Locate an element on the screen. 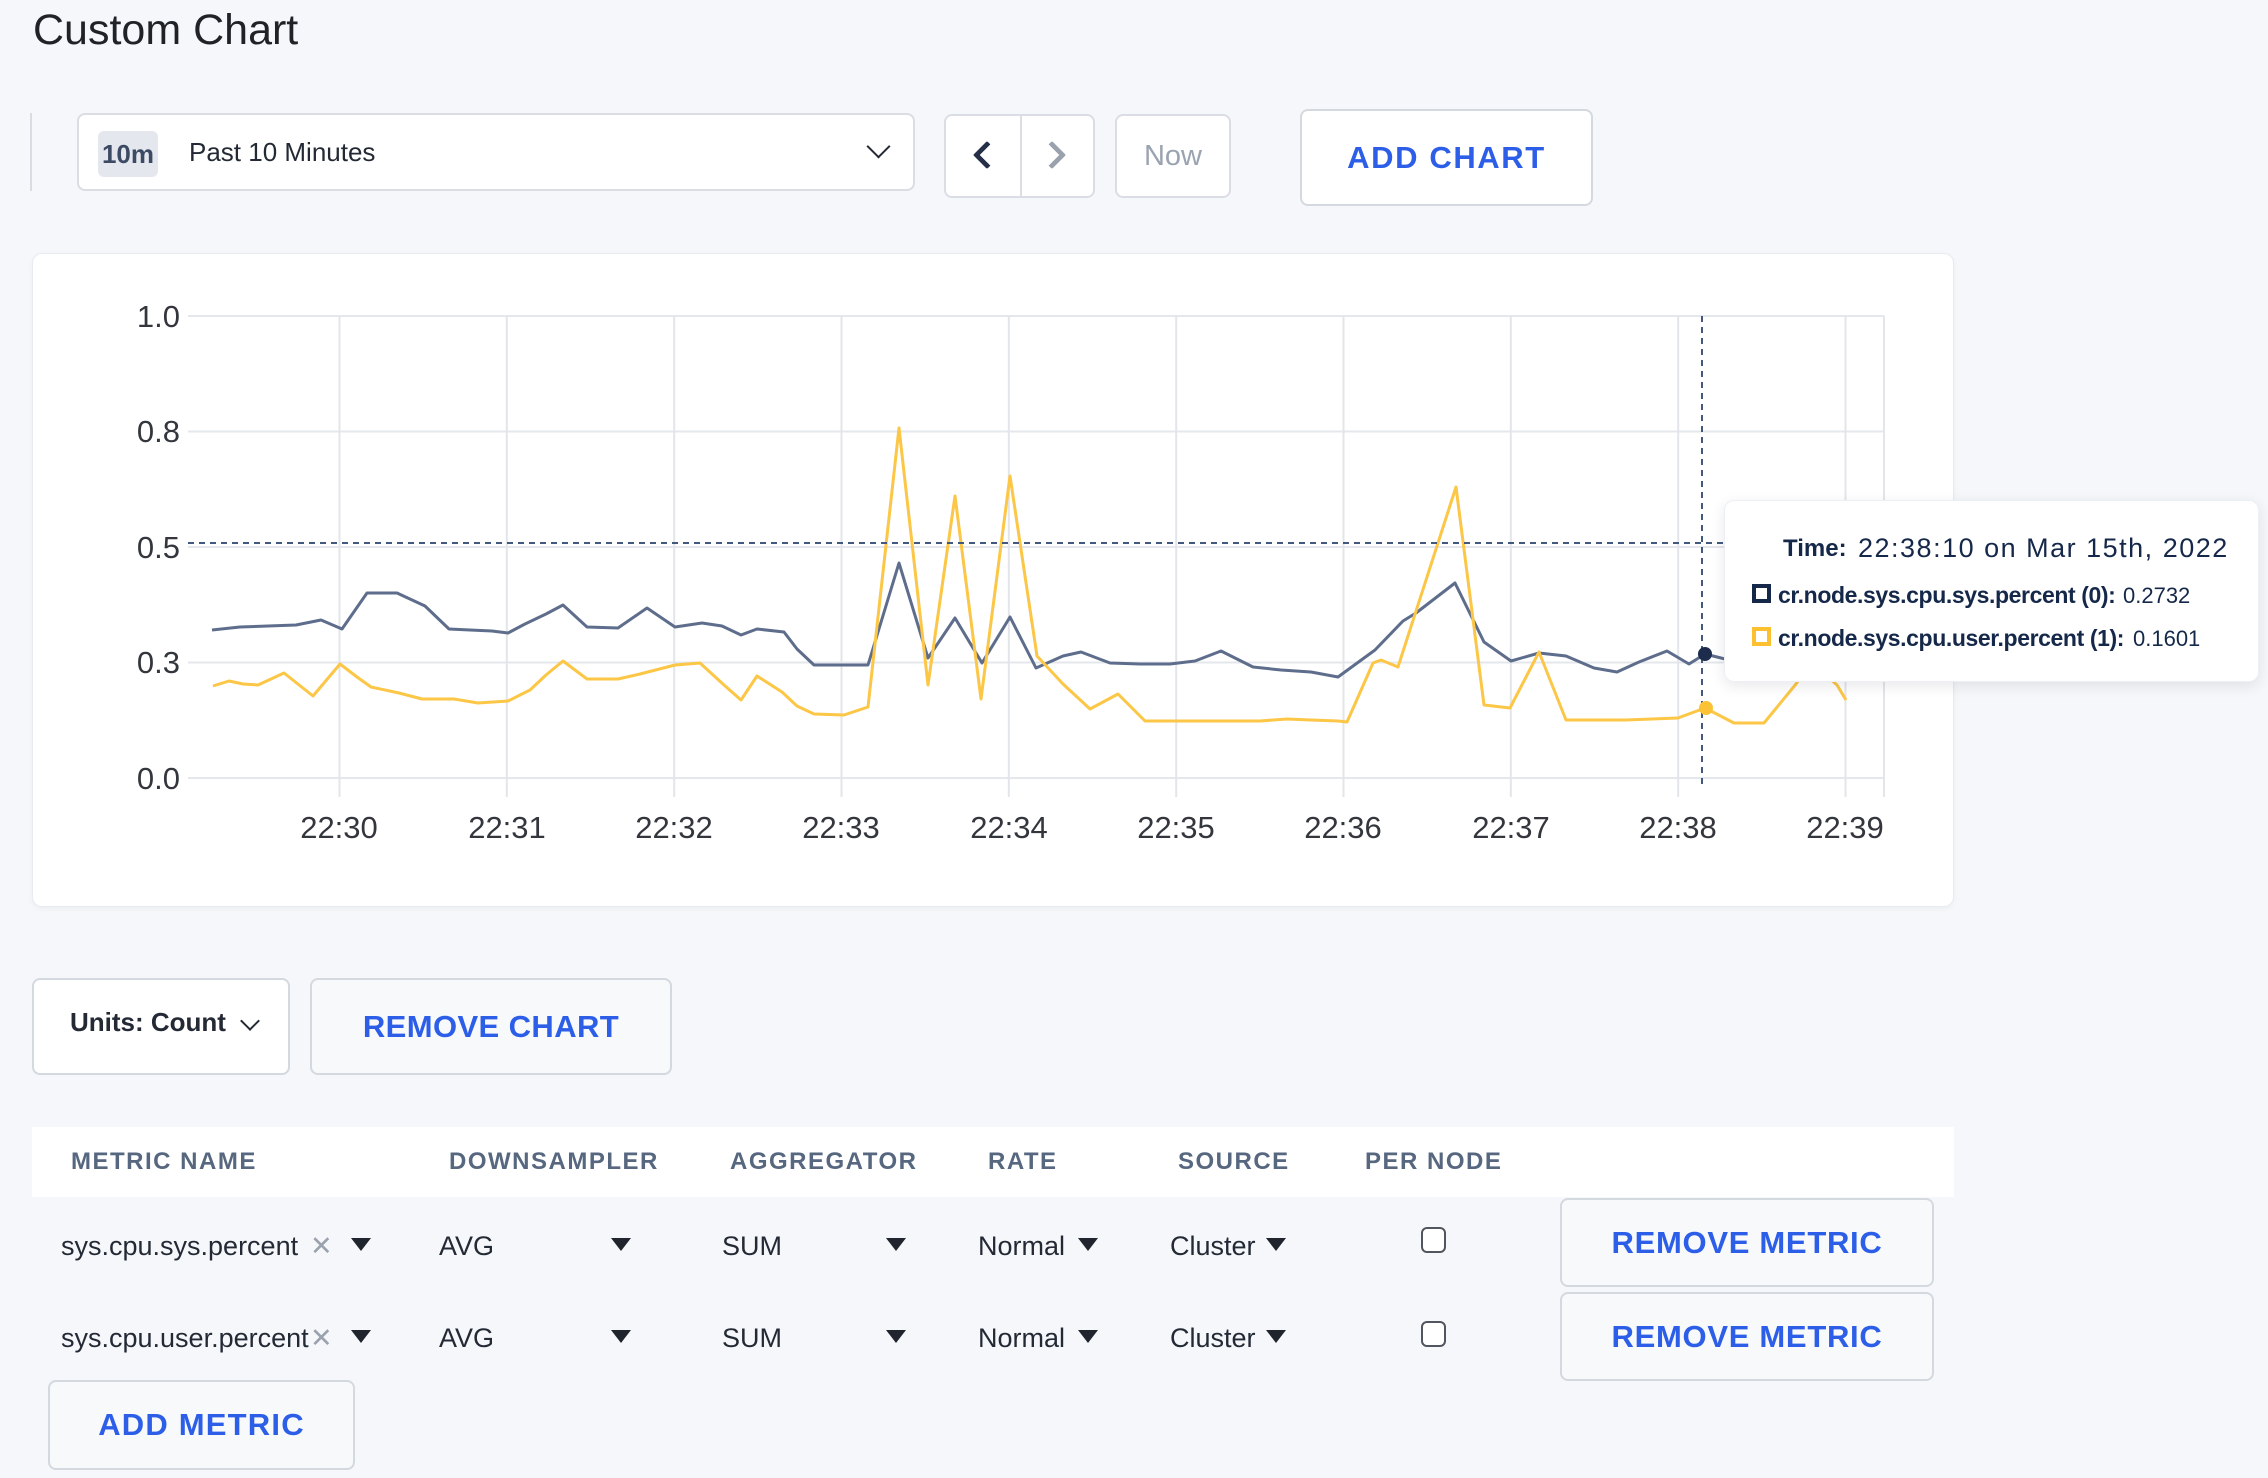 This screenshot has height=1478, width=2268. svg-text: 22:30 is located at coordinates (339, 827).